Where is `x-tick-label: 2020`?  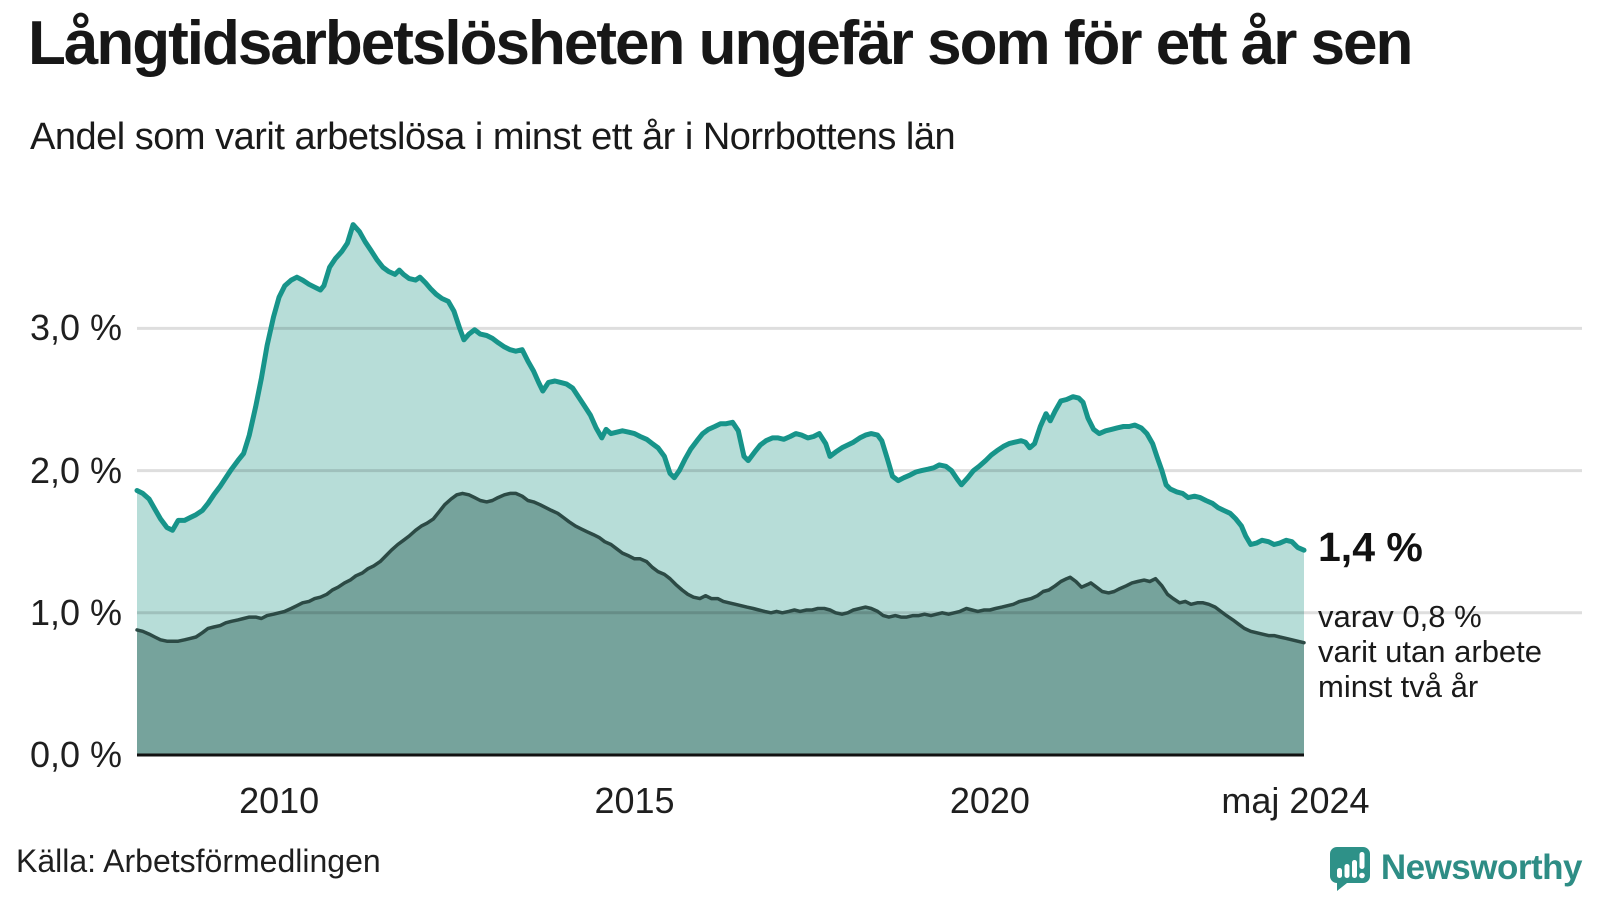 x-tick-label: 2020 is located at coordinates (989, 800).